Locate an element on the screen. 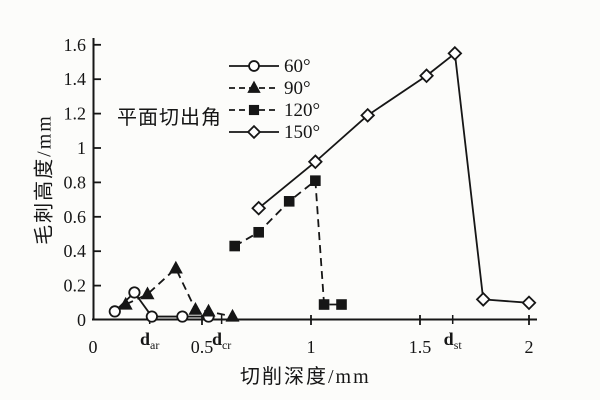 Image resolution: width=600 pixels, height=400 pixels. y-tick-label: 1.6 is located at coordinates (75, 45).